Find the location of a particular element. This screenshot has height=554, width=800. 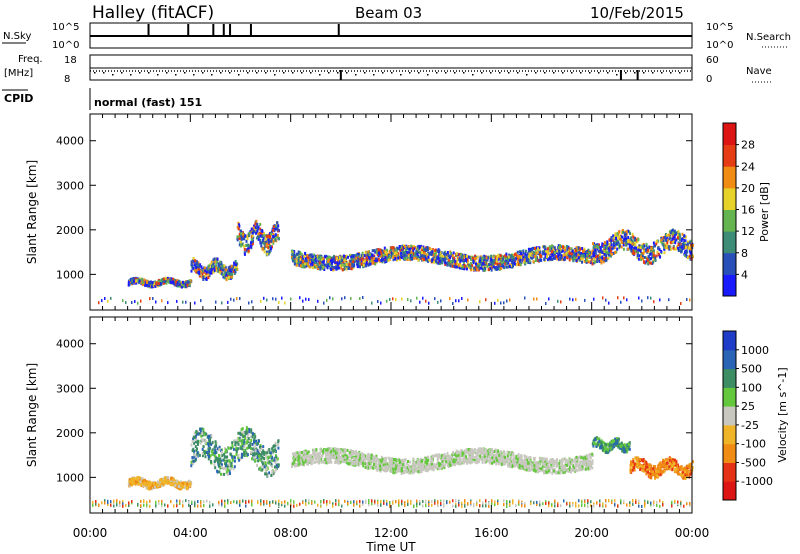

colorbar-tick-label: 8 is located at coordinates (744, 253).